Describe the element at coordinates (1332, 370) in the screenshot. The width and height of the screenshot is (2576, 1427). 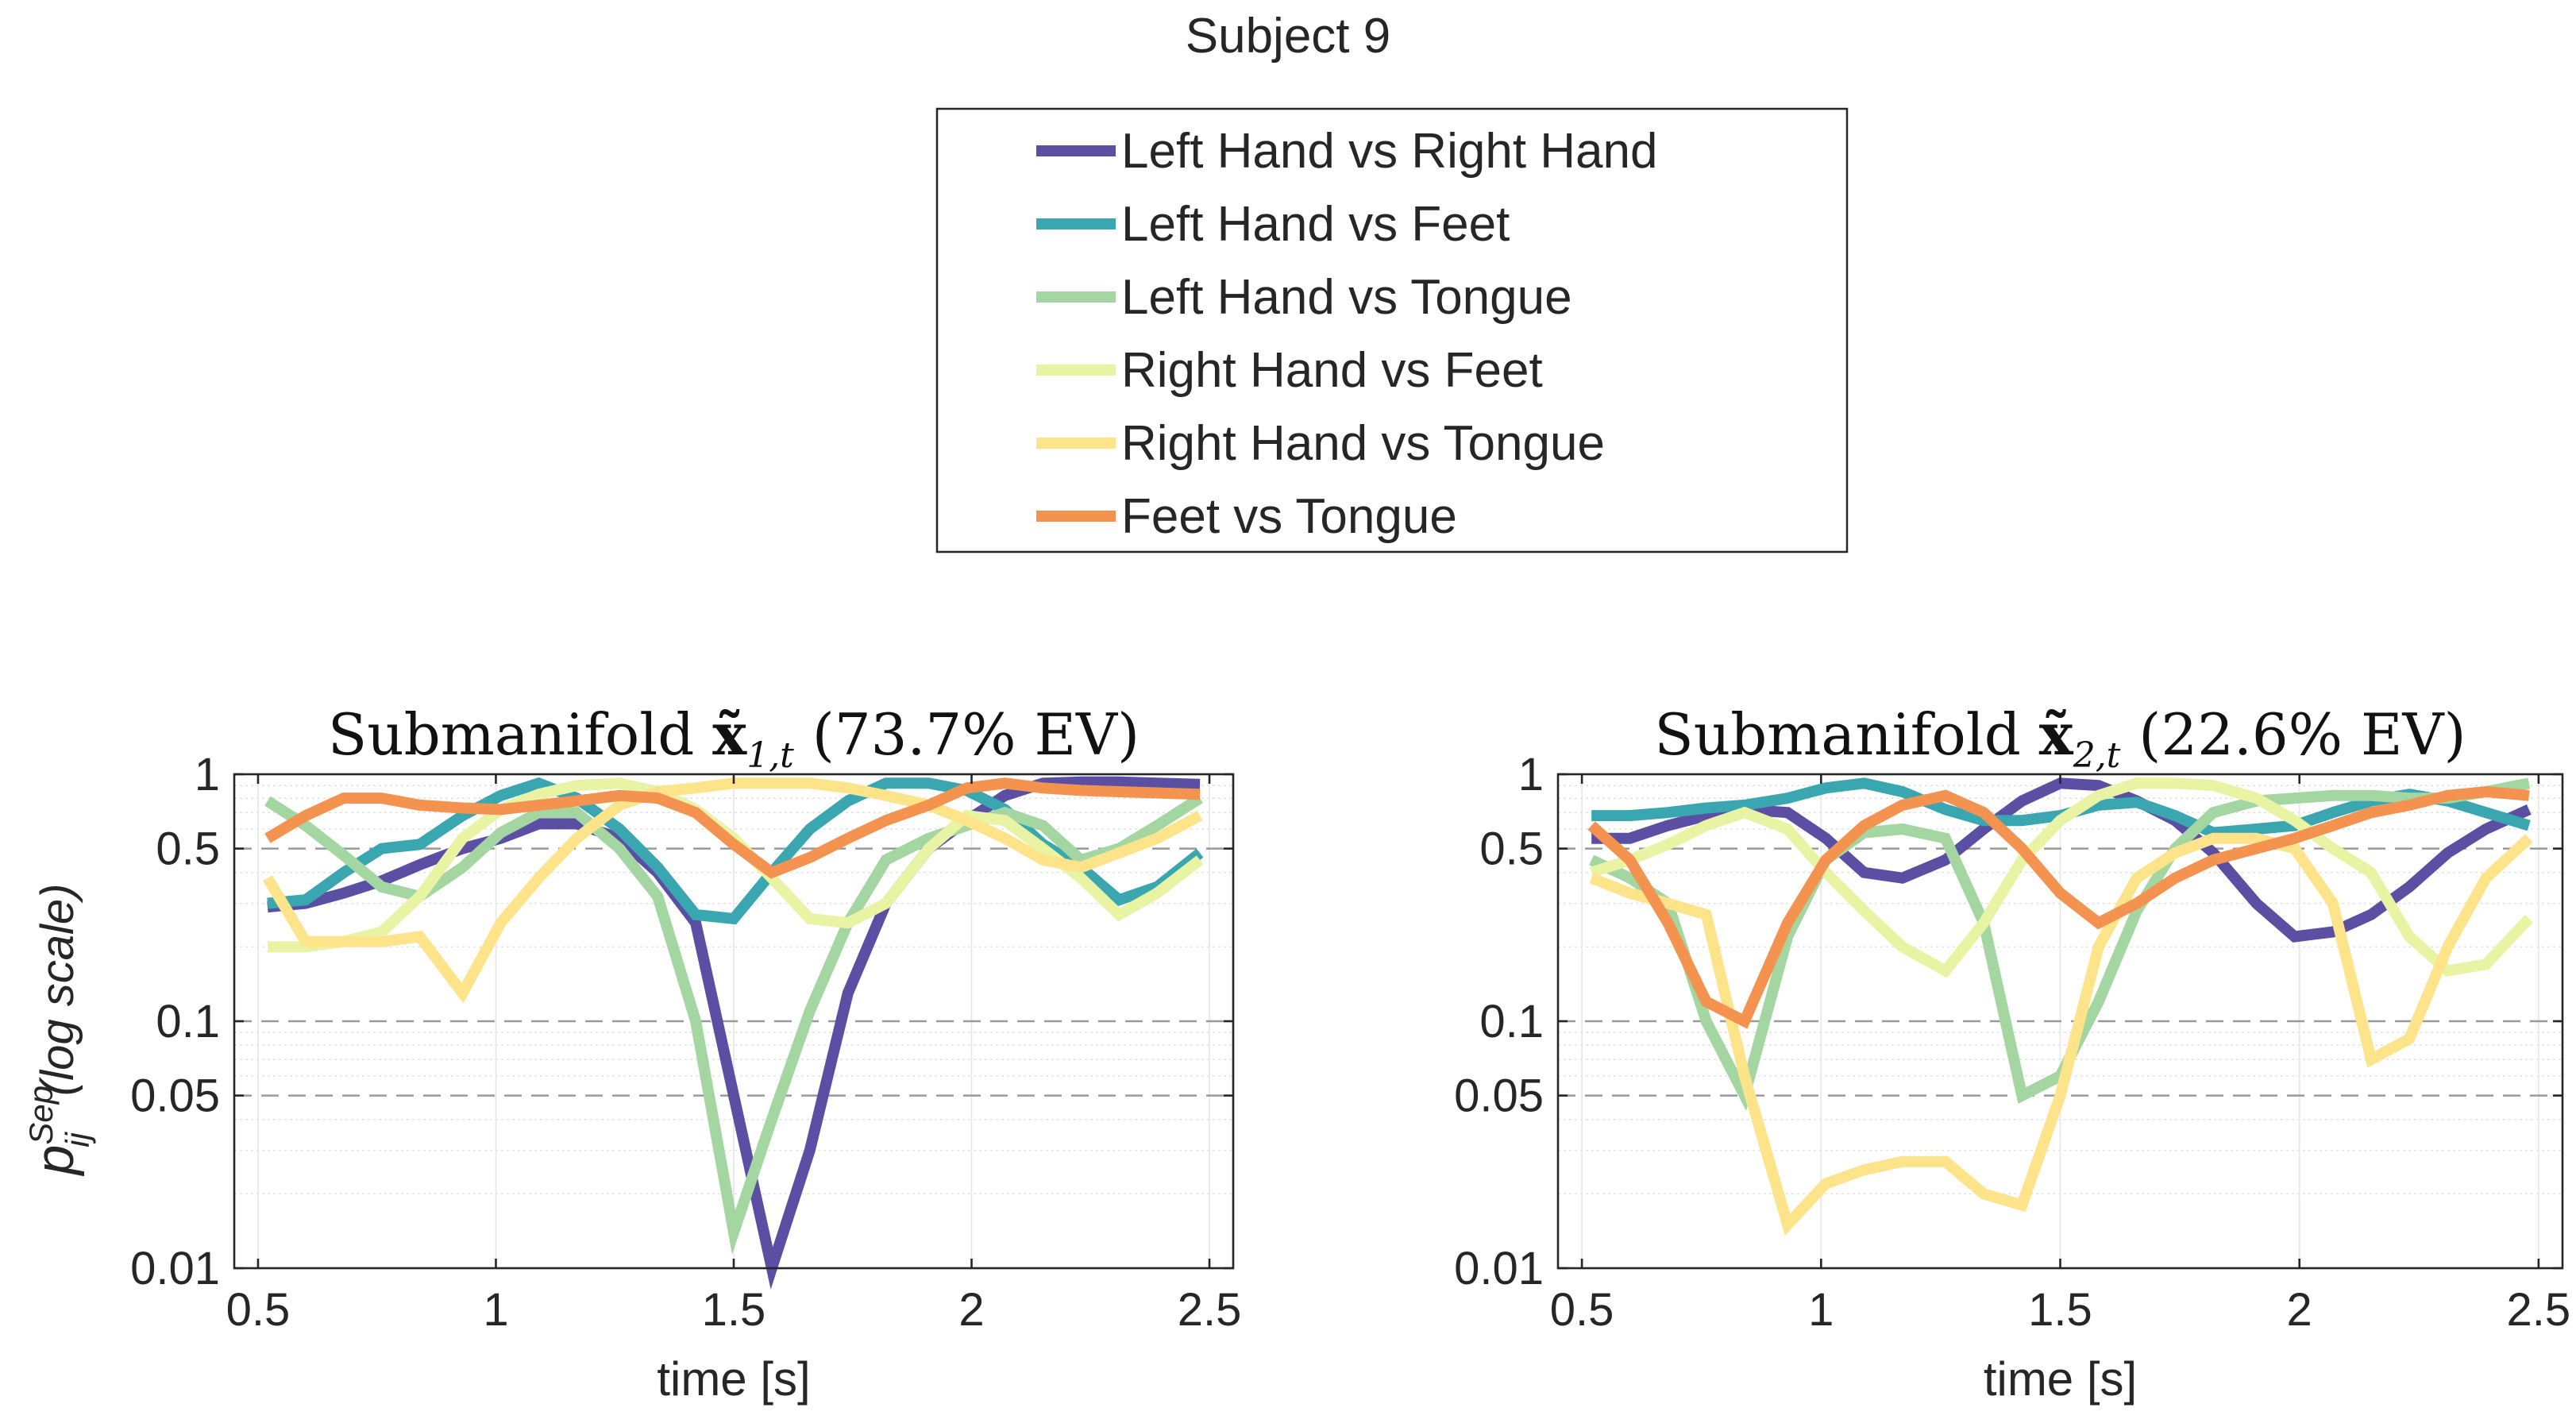
I see `legend-entry-label: Right Hand vs Feet` at that location.